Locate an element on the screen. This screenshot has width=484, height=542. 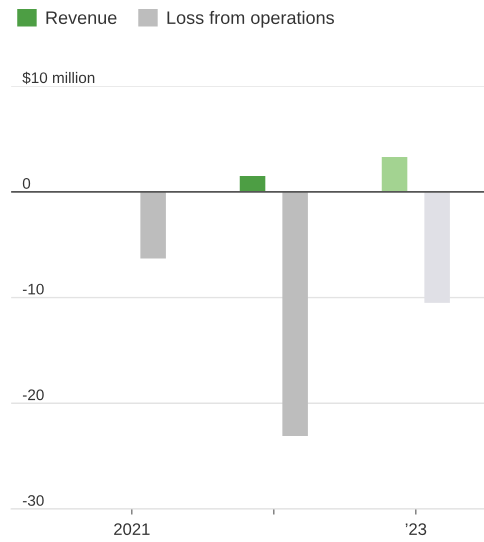
legend-label: Loss from operations is located at coordinates (251, 19).